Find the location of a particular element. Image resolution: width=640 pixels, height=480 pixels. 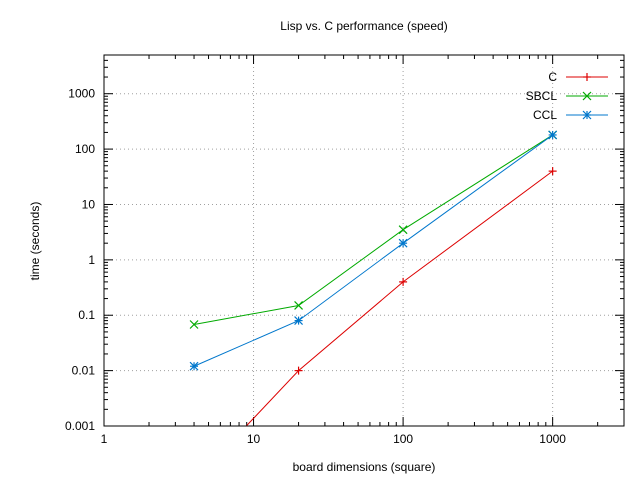

x-tick-label: 1000 is located at coordinates (552, 439).